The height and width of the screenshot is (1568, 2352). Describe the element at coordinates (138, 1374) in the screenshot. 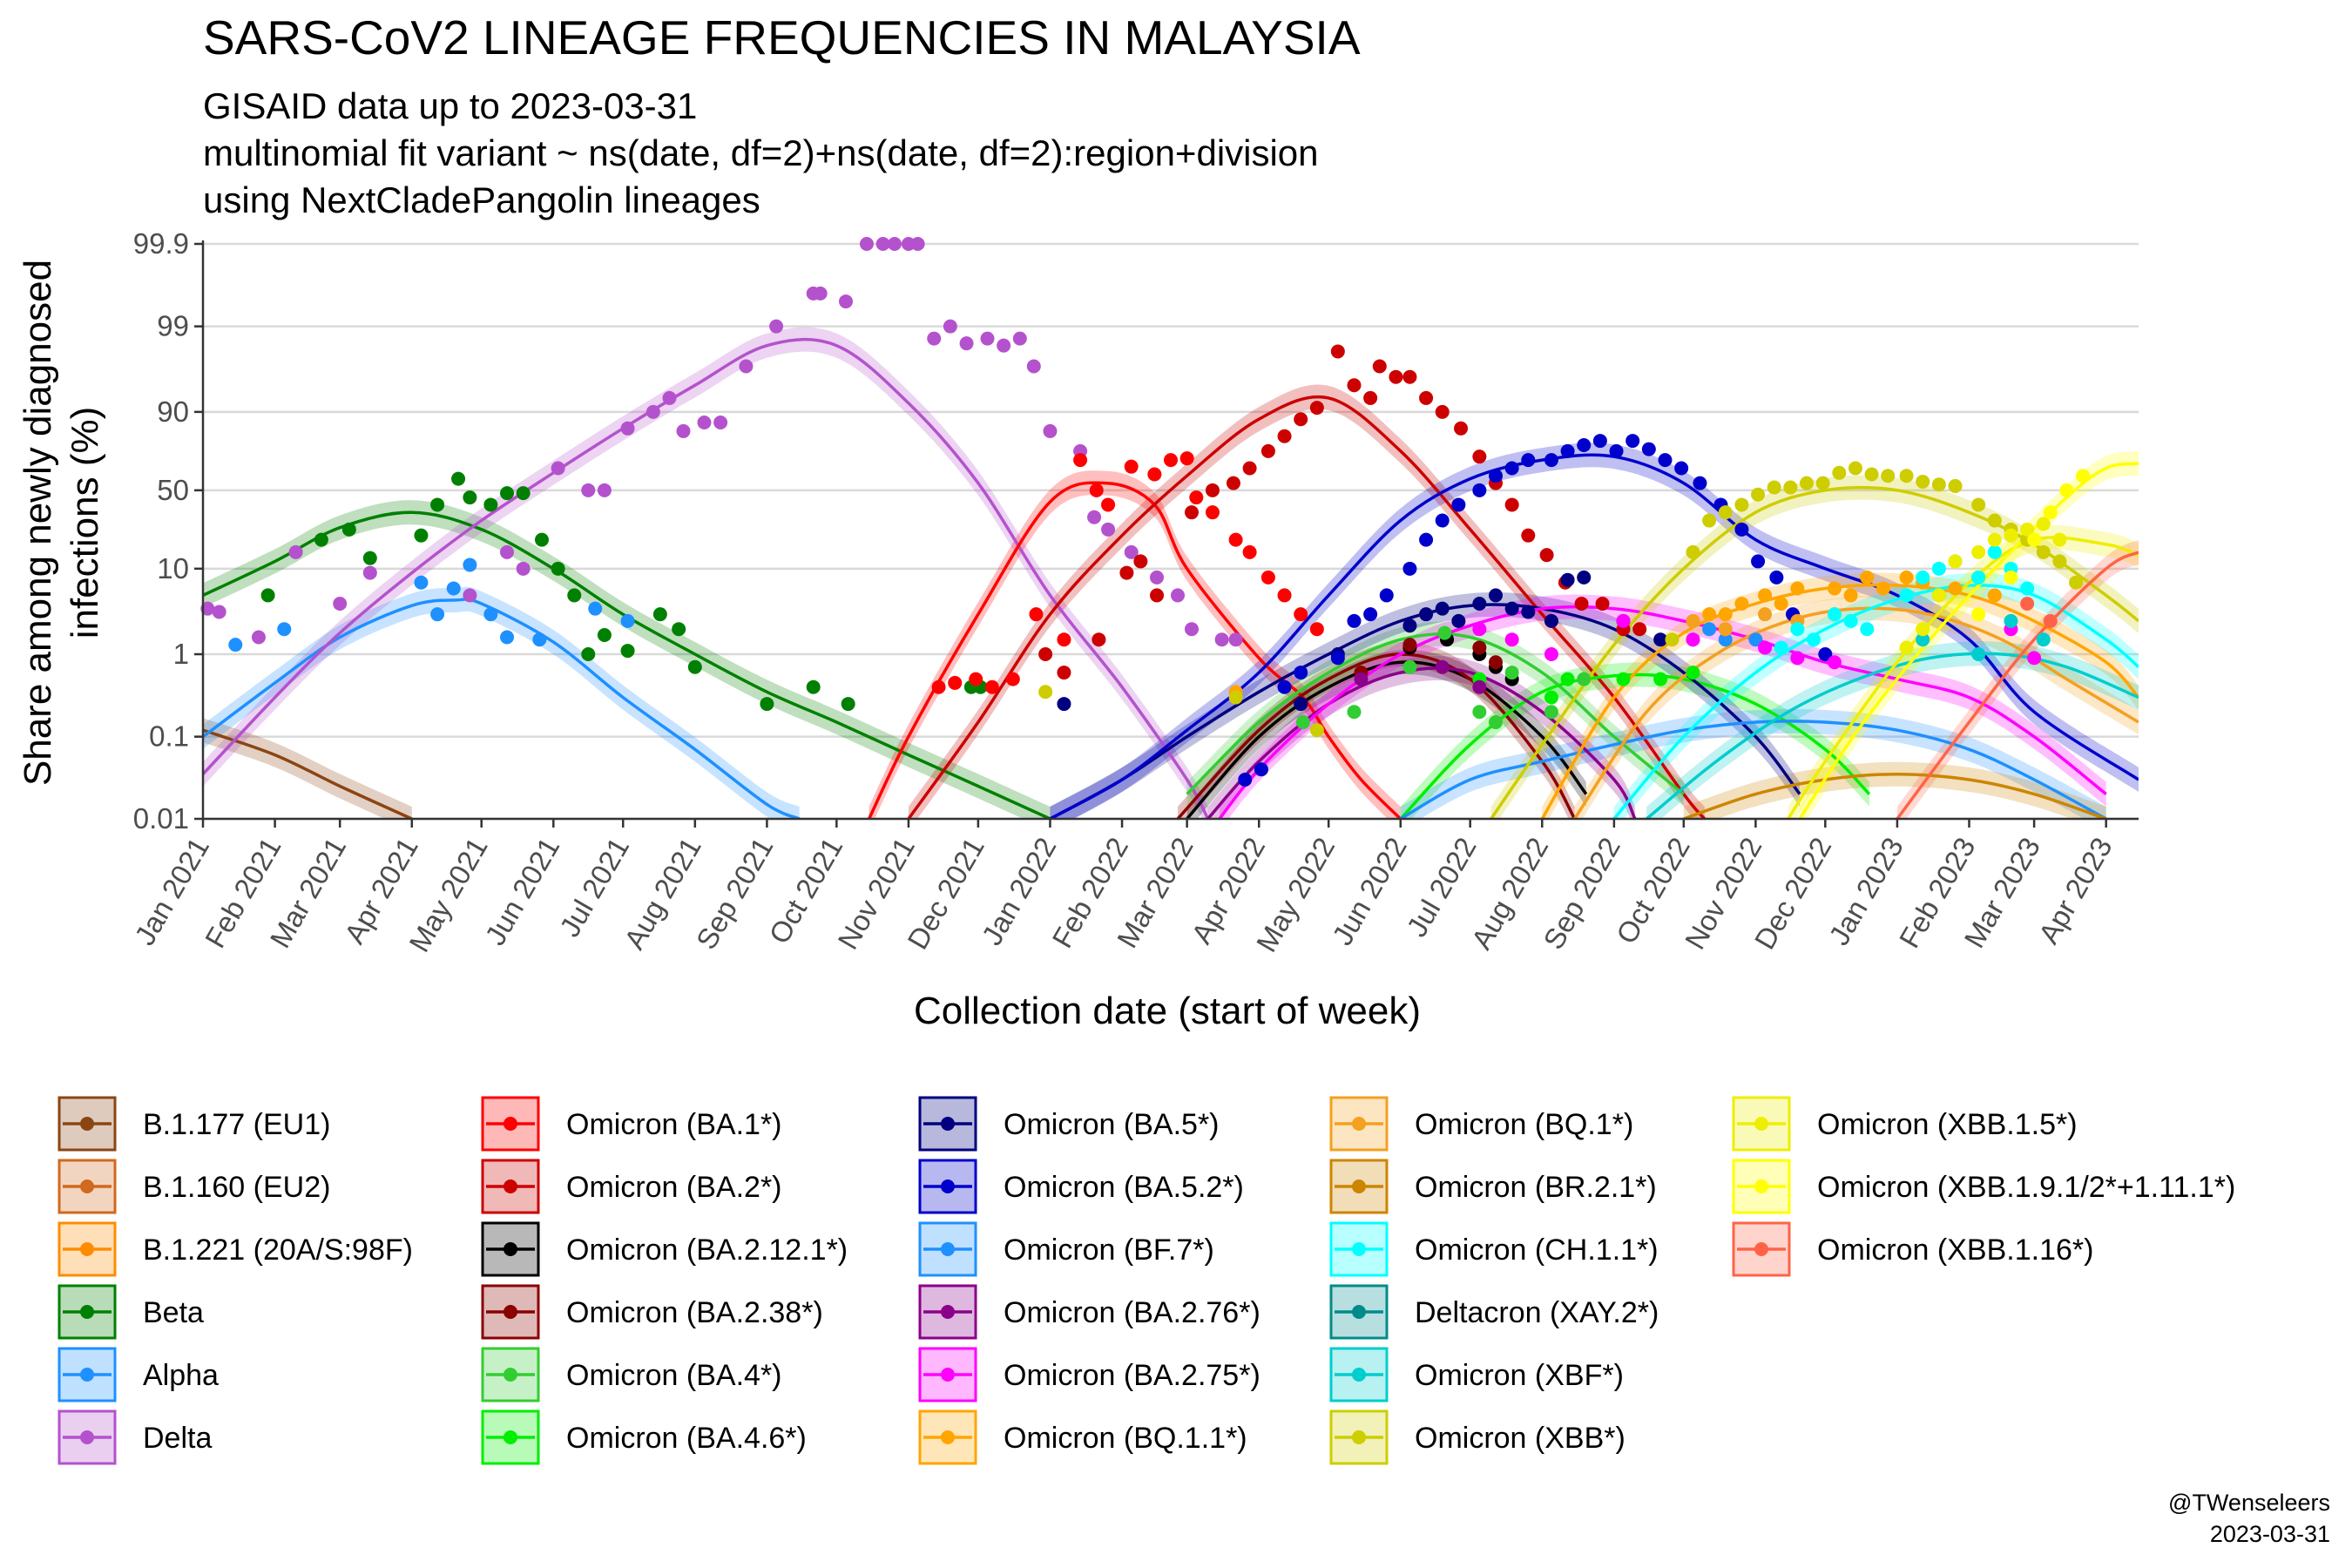

I see `legend-item: Alpha` at that location.